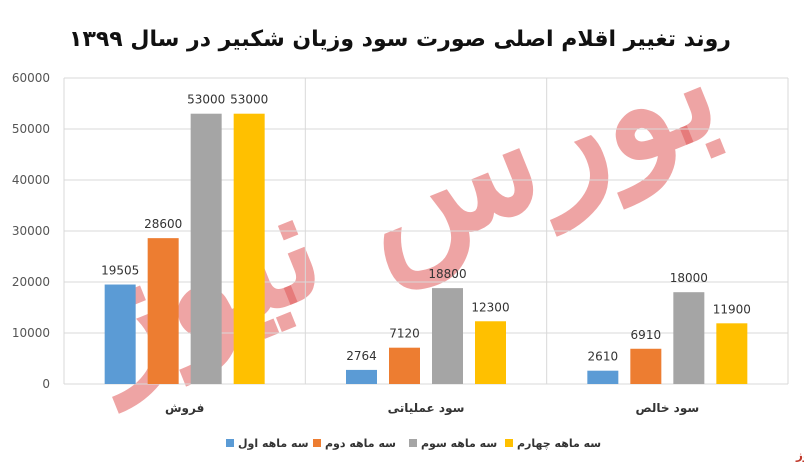  What do you see at coordinates (646, 335) in the screenshot?
I see `data-label: 6910` at bounding box center [646, 335].